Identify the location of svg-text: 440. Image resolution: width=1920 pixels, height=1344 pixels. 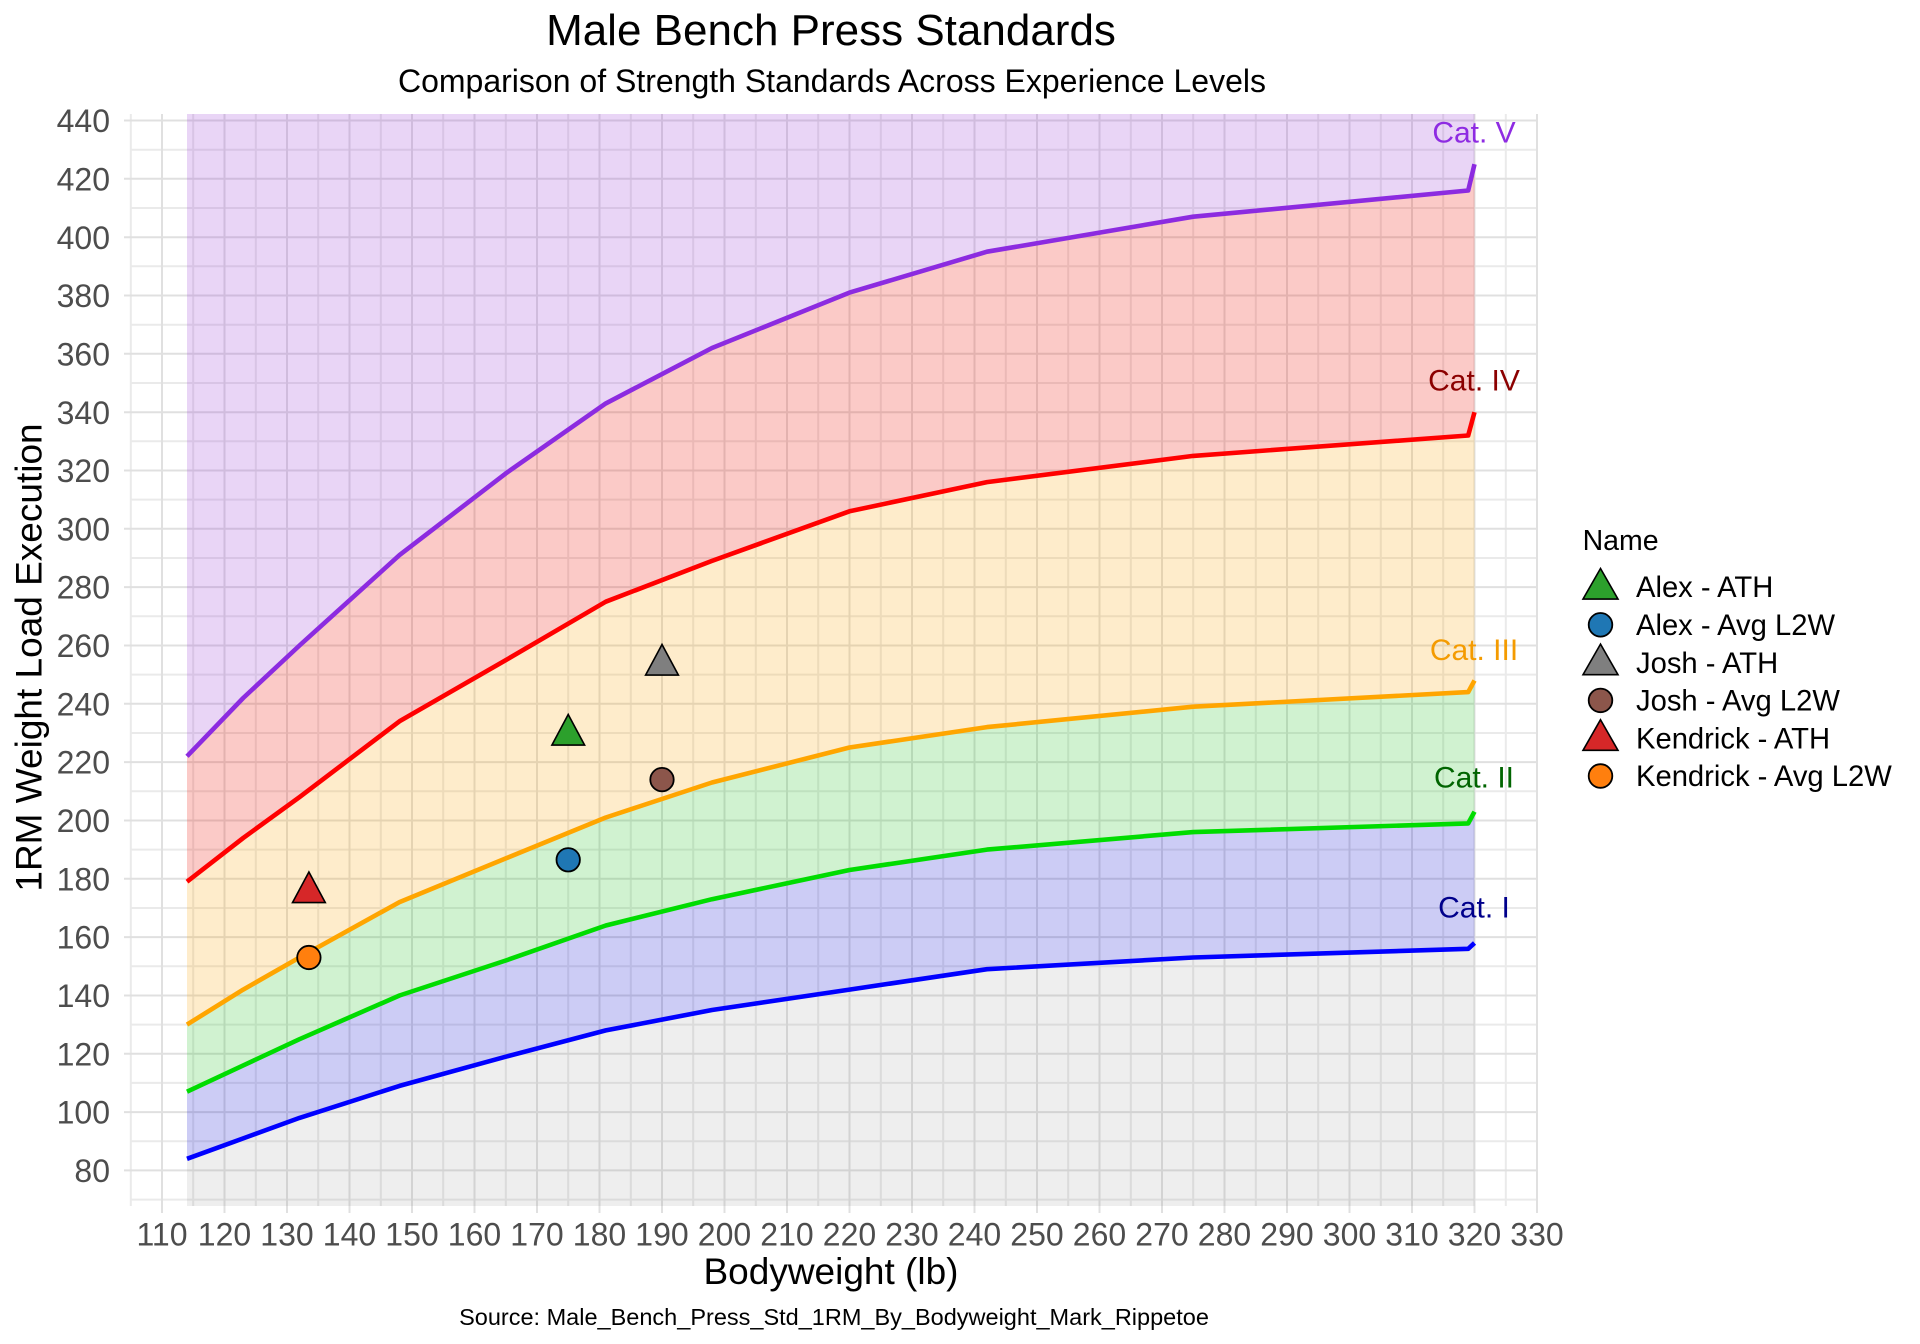
(83, 121).